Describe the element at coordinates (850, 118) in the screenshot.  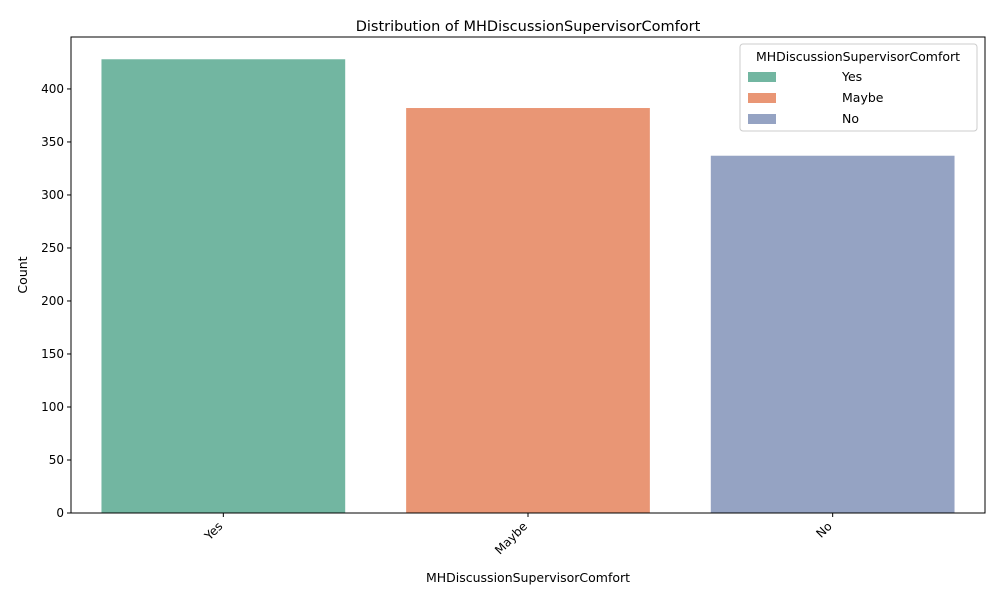
I see `legend-label-no: No` at that location.